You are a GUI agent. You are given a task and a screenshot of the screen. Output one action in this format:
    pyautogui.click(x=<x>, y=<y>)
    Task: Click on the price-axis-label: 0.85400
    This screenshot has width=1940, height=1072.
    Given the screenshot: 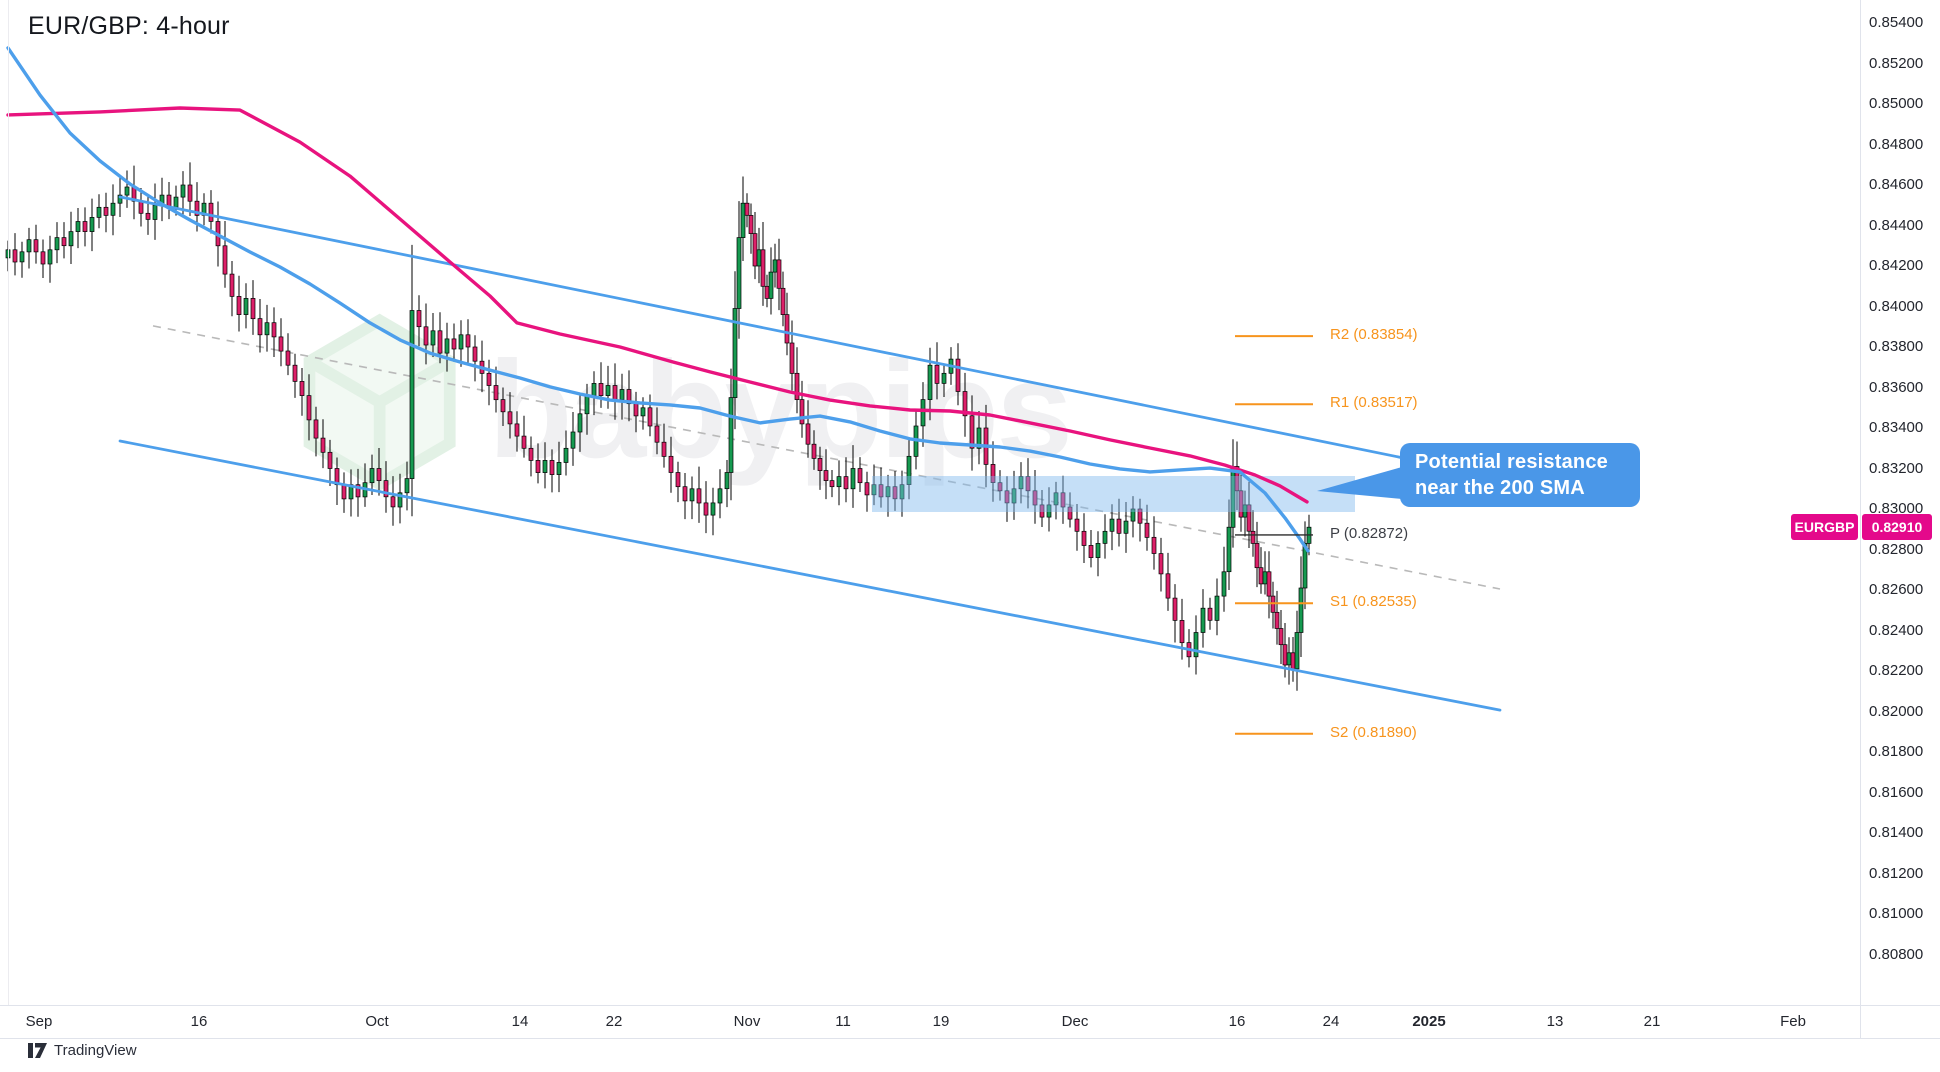 What is the action you would take?
    pyautogui.click(x=1896, y=22)
    